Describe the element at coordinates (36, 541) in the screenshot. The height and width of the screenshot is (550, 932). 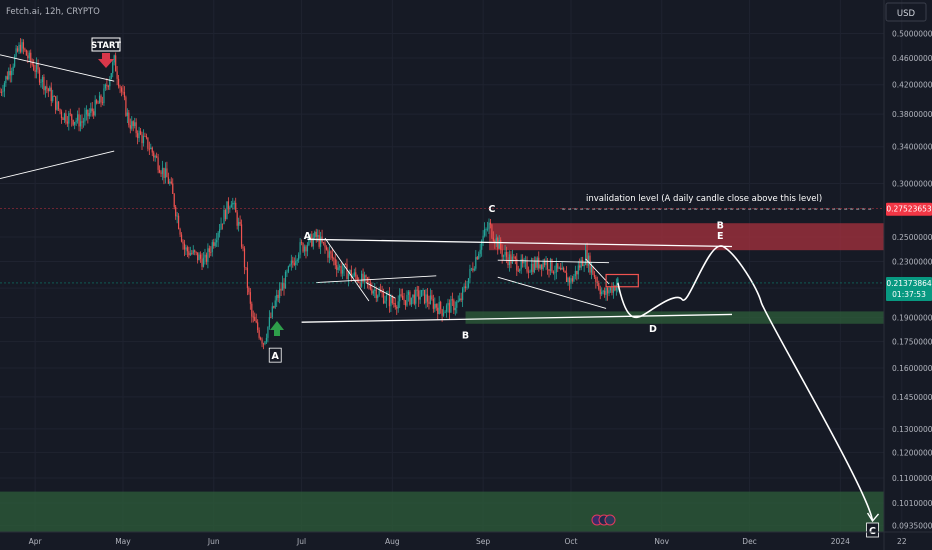
I see `x-tick-label: Apr` at that location.